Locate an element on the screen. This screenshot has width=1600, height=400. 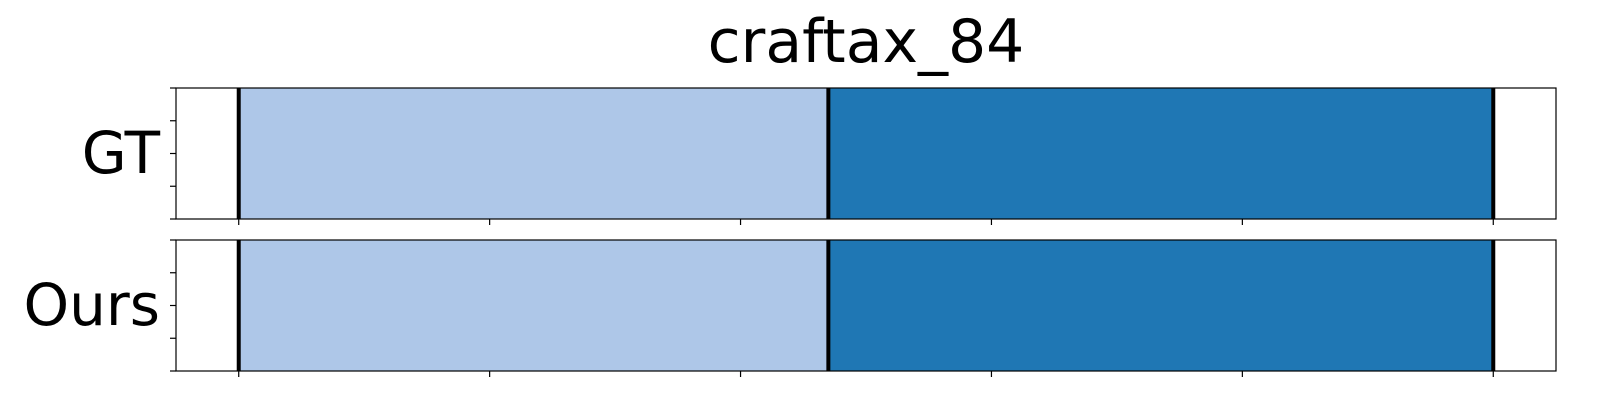
chart-title: craftax_84 is located at coordinates (866, 42).